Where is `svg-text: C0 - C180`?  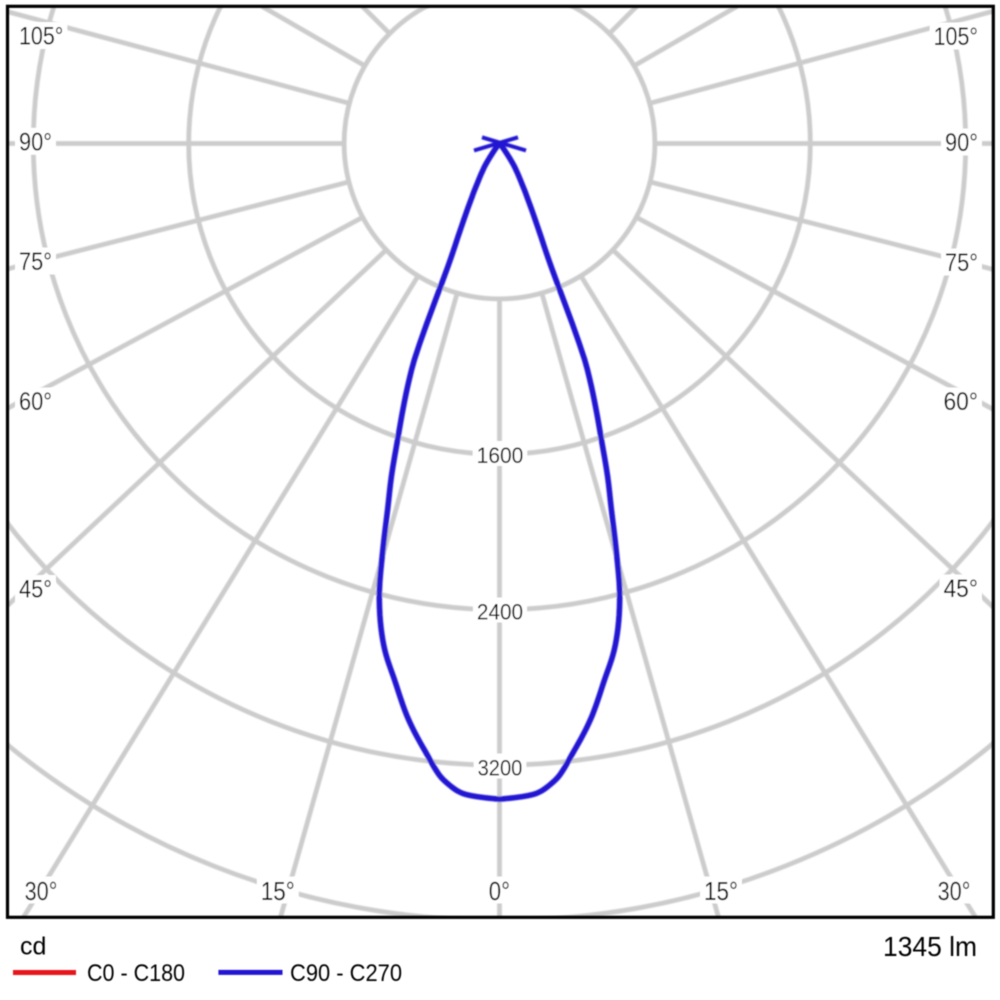
svg-text: C0 - C180 is located at coordinates (136, 973).